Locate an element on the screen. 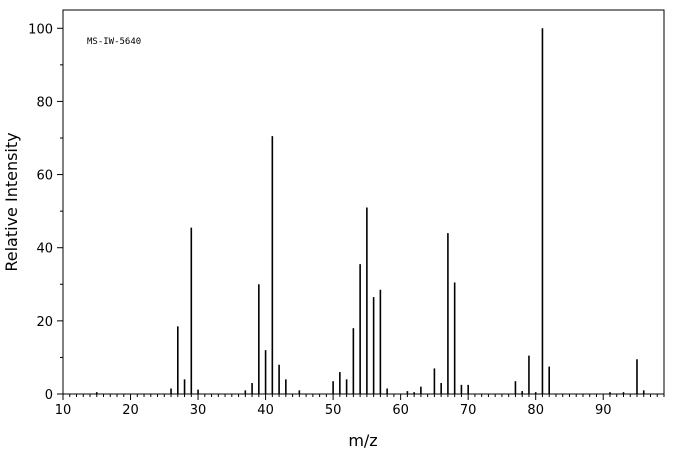  x-tick-label: 20 is located at coordinates (130, 410).